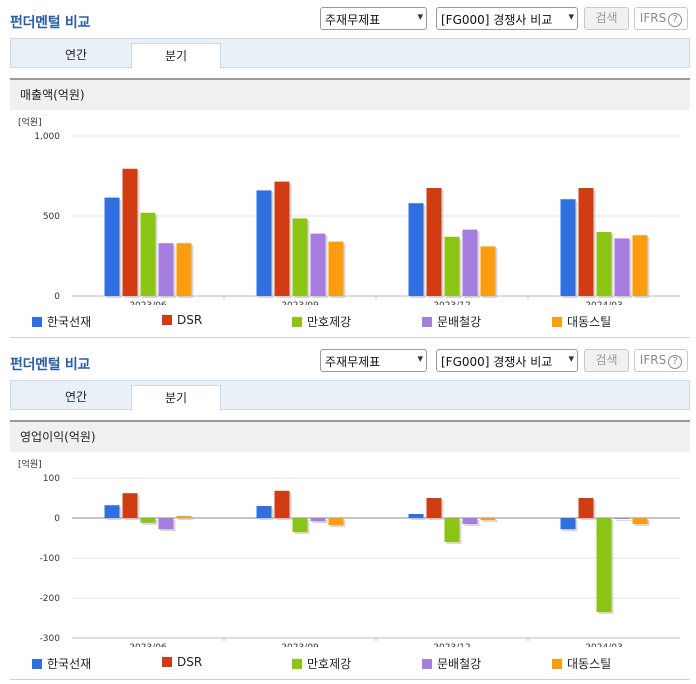  Describe the element at coordinates (30, 122) in the screenshot. I see `unit-label: [억원]` at that location.